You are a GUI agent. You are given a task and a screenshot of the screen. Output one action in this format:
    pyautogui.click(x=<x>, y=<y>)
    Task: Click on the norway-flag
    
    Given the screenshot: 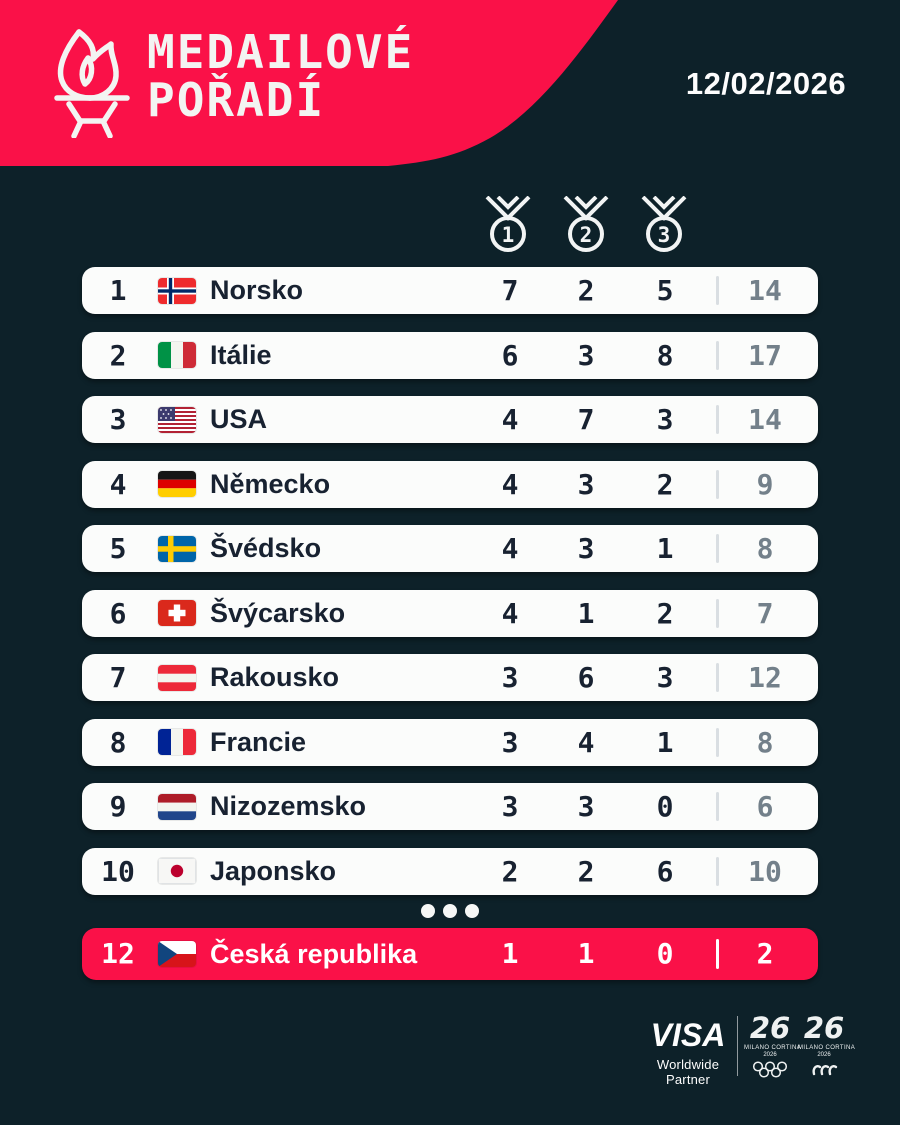 What is the action you would take?
    pyautogui.click(x=177, y=290)
    